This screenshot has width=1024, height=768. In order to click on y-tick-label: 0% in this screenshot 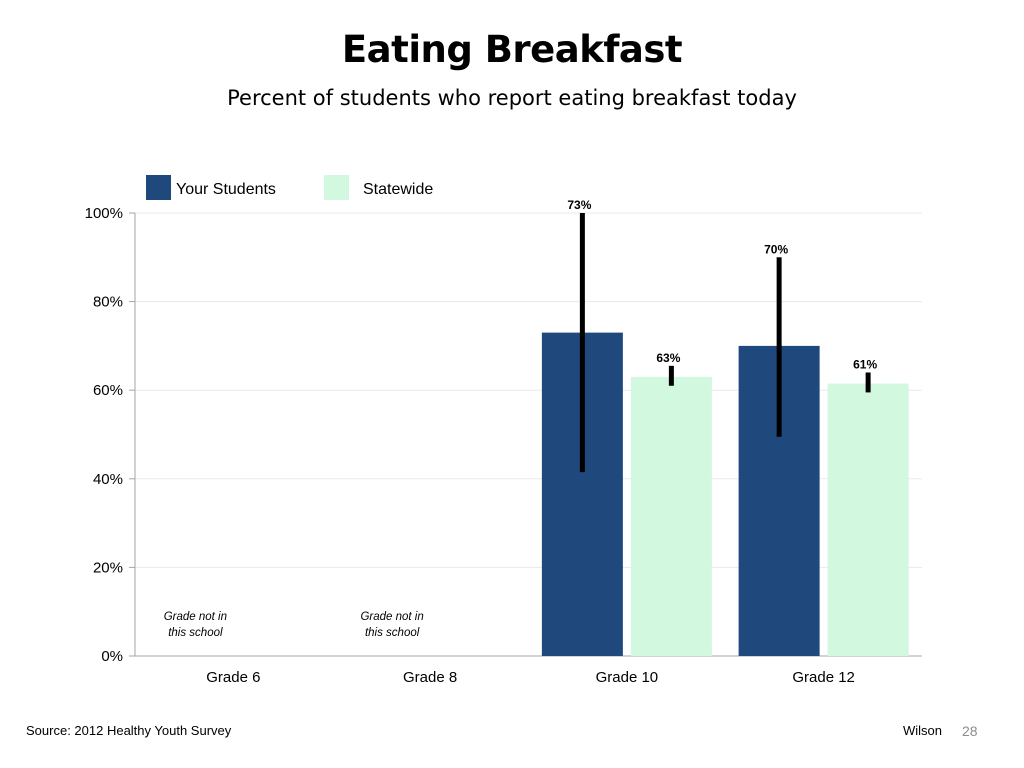, I will do `click(112, 656)`.